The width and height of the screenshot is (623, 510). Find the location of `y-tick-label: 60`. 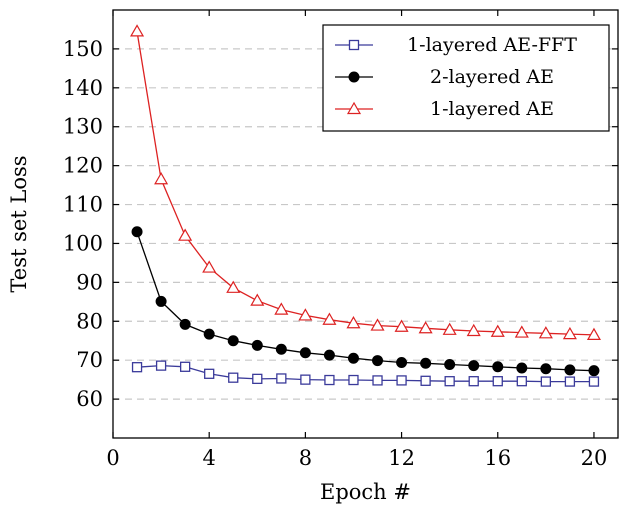

y-tick-label: 60 is located at coordinates (89, 399).